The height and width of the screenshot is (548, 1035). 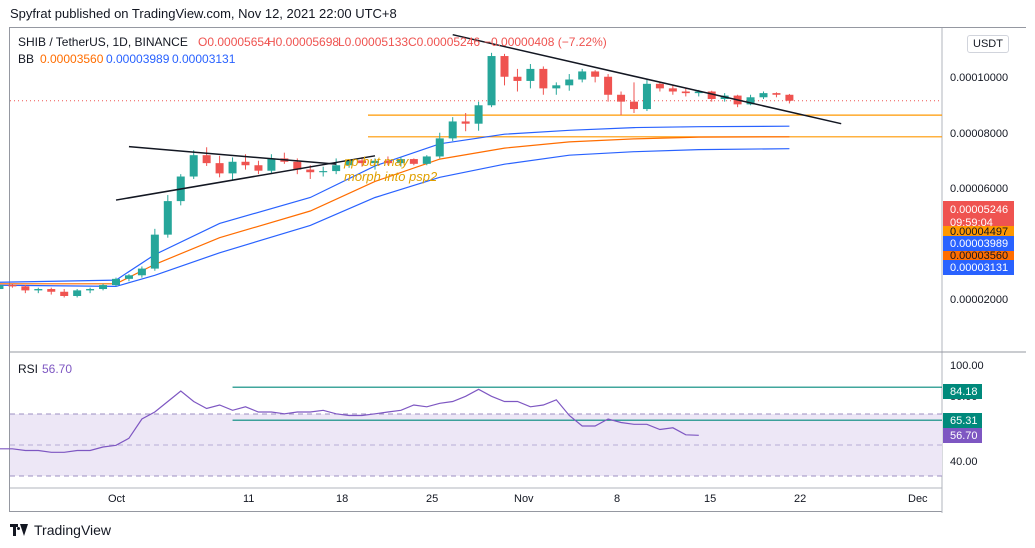 I want to click on rsi-tick-40: 40.00, so click(x=964, y=462).